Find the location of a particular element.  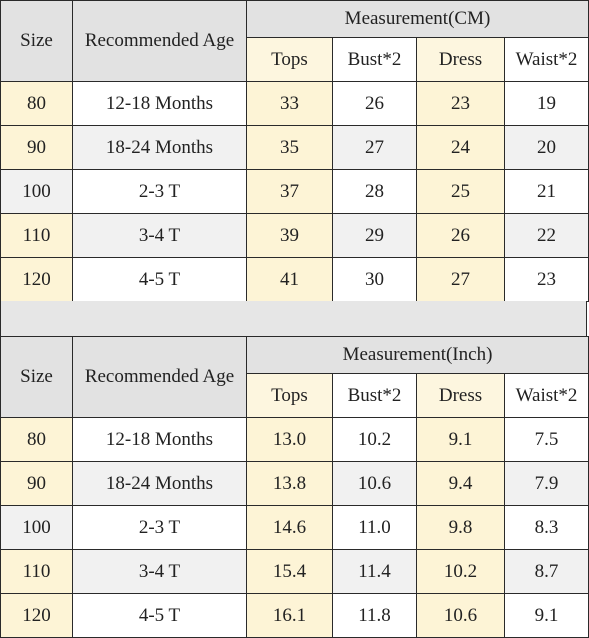

tops-cell: 13.8 is located at coordinates (289, 483).